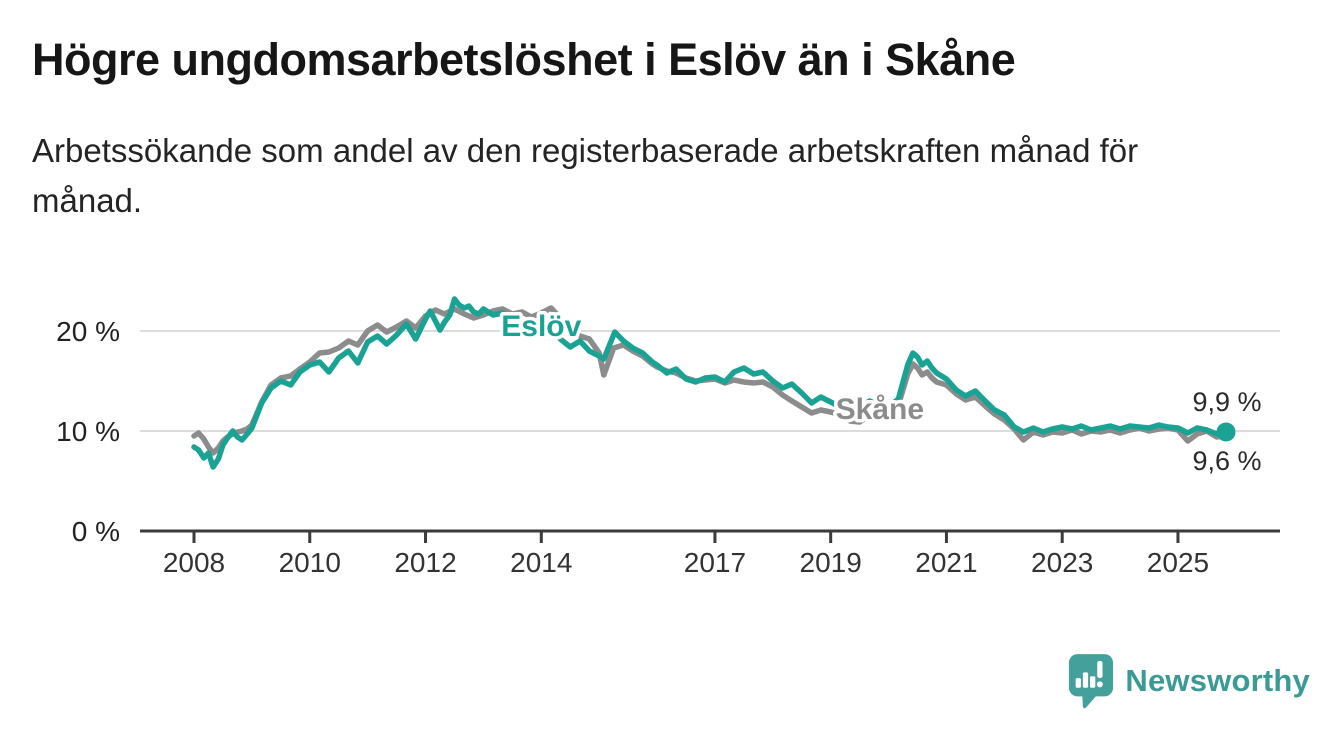  I want to click on x-axis-label-2012: 2012, so click(425, 562).